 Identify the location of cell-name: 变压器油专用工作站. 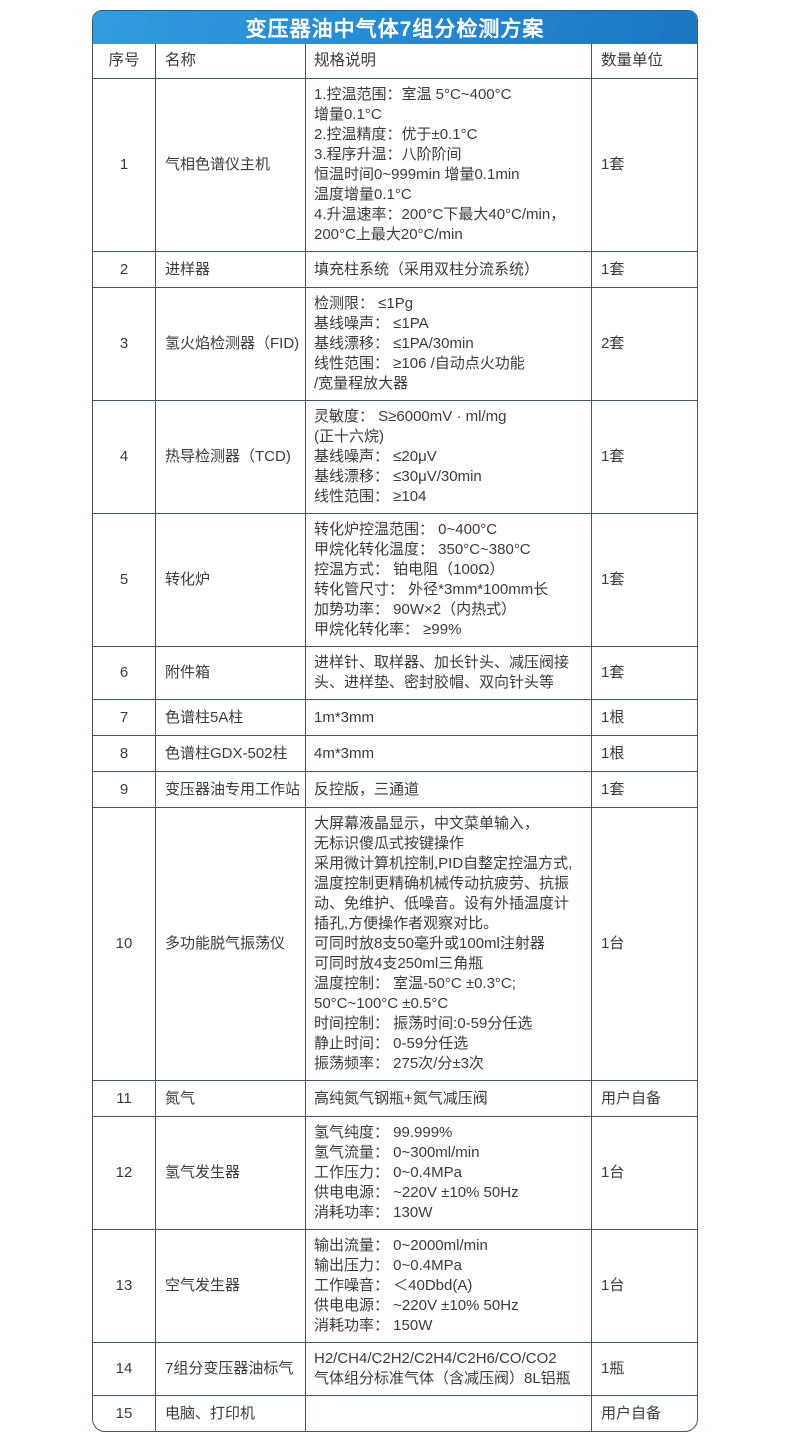
(230, 789).